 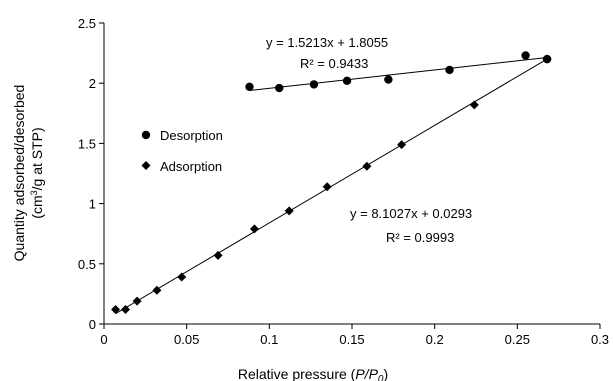 What do you see at coordinates (366, 373) in the screenshot?
I see `x-axis-title-part-2: P/P` at bounding box center [366, 373].